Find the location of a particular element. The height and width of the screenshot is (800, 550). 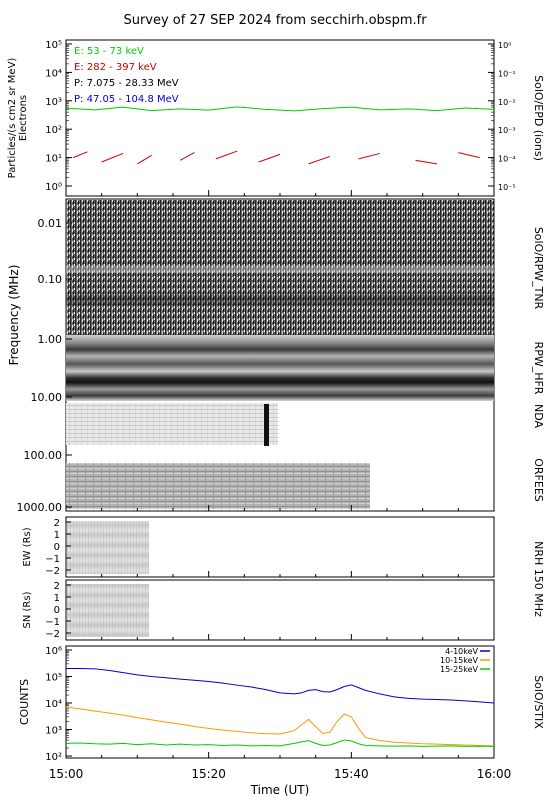

epd-right-axis: 10⁻⁵ 10⁻⁴ 10⁻³ 10⁻² 10⁻¹ 10⁰ is located at coordinates (502, 116).